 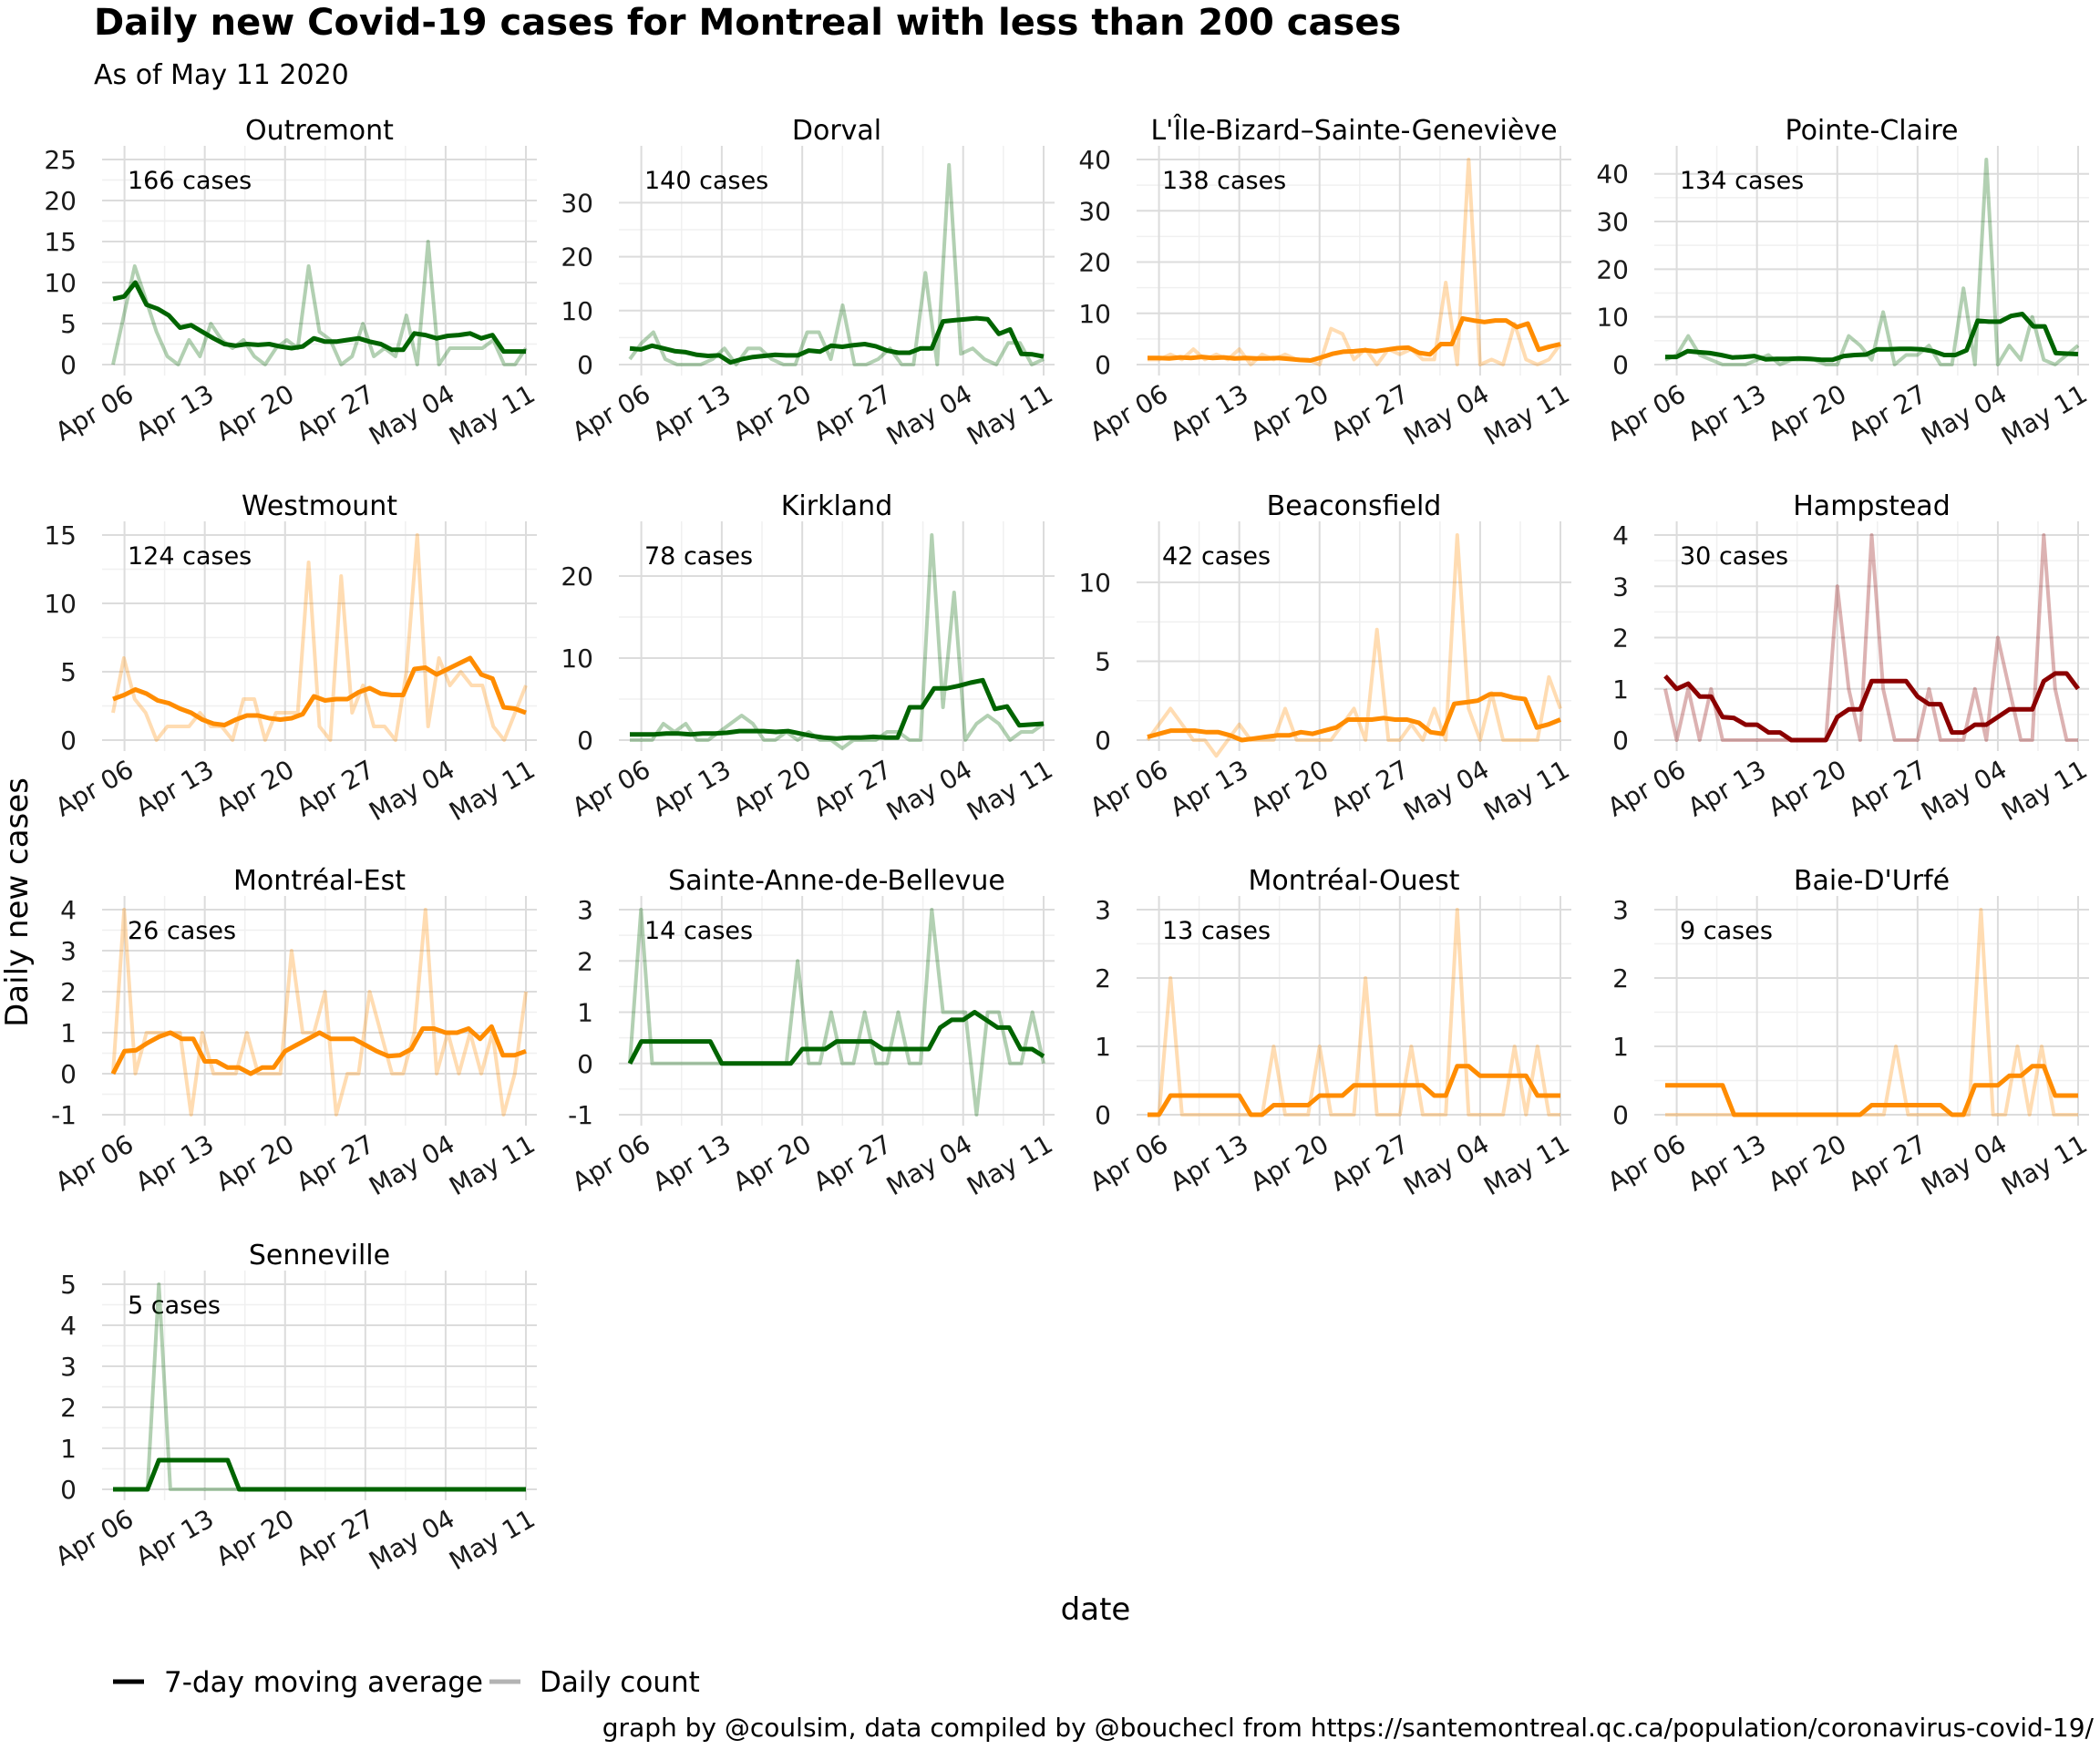 I want to click on panel-title: L'Île-Bizard–Sainte-Geneviève, so click(x=1354, y=130).